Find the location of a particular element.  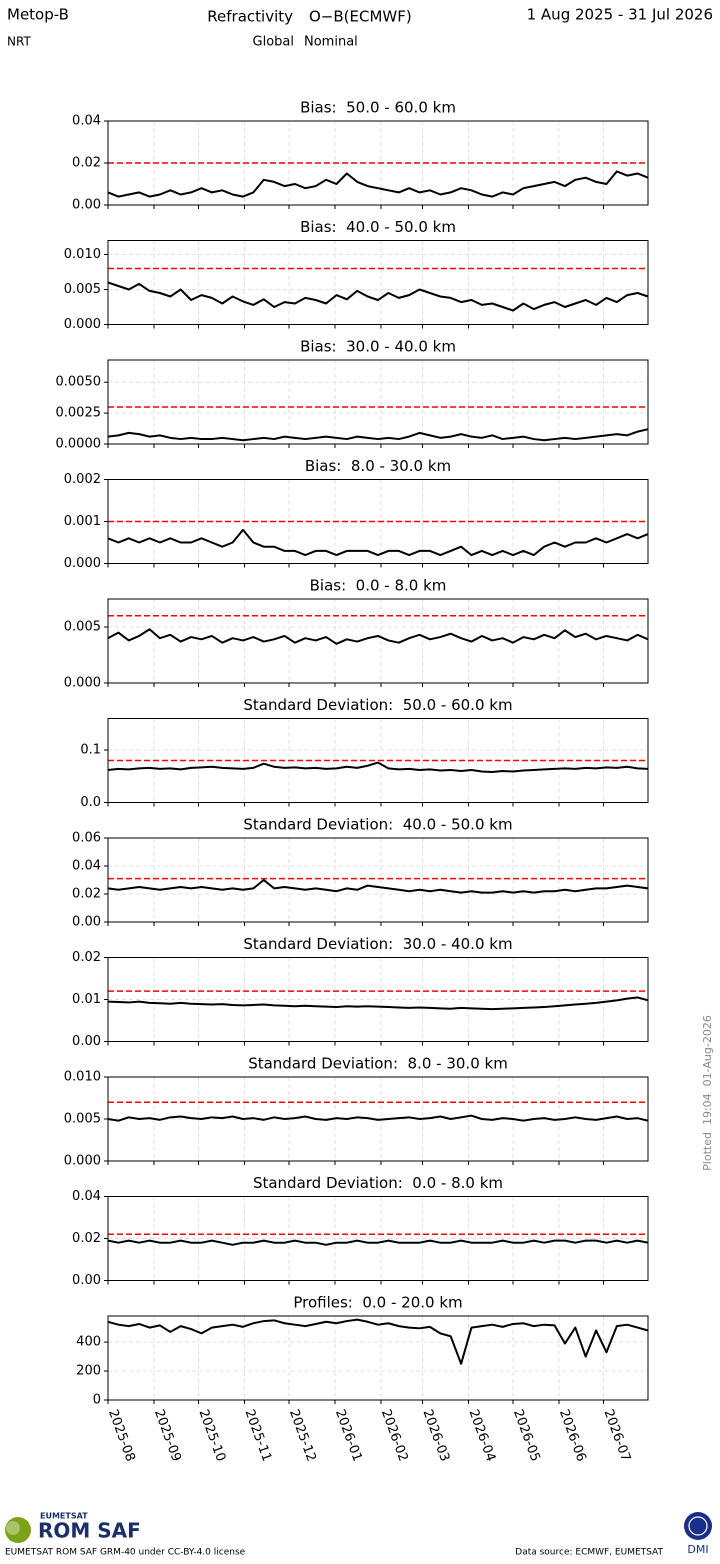

mode: NRT is located at coordinates (19, 42).